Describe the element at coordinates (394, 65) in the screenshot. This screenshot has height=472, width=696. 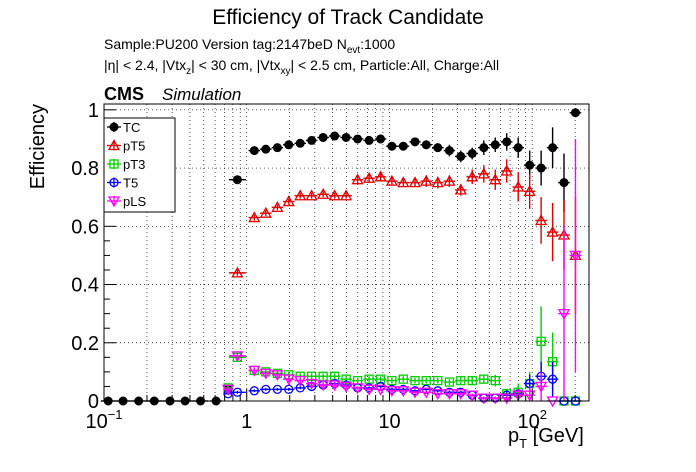
I see `subtitle-2-part-3: | < 2.5 cm, Particle:All, Charge:All` at that location.